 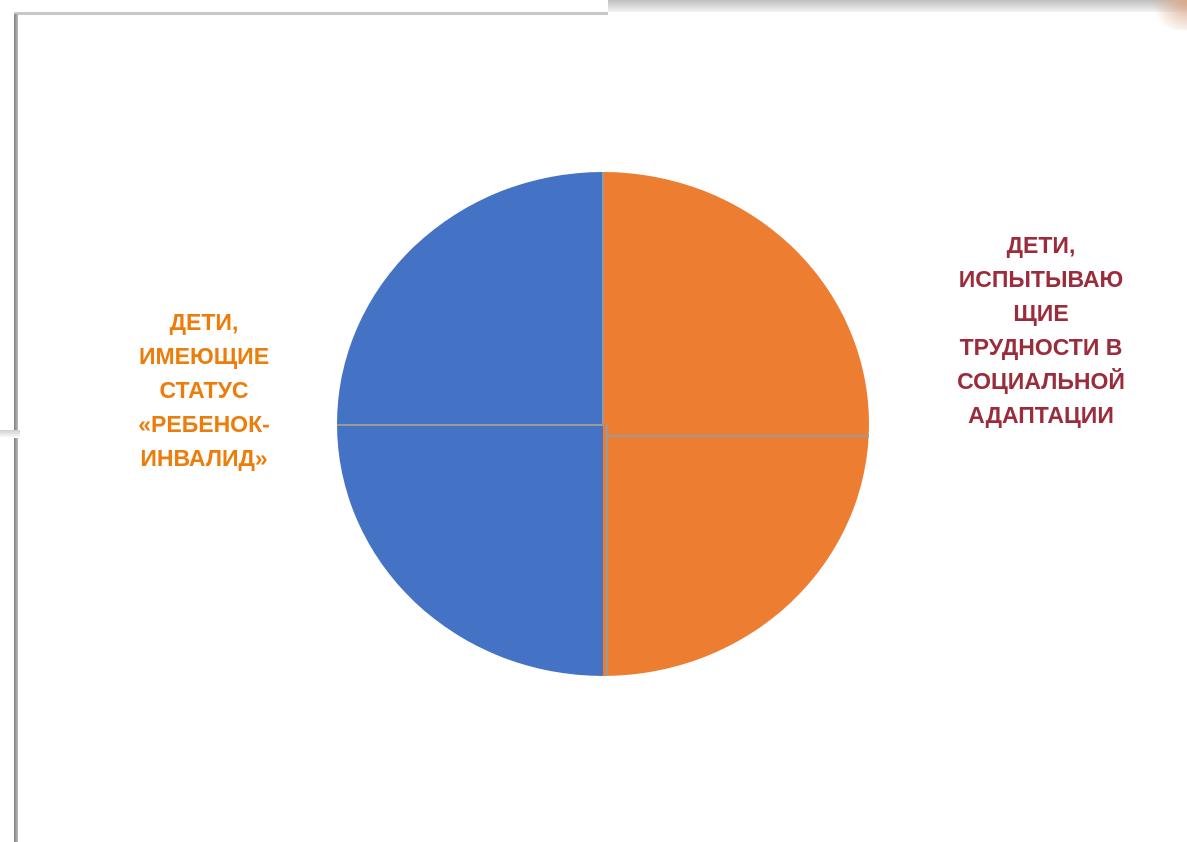 I want to click on pie-slice-0-b, so click(x=736, y=550).